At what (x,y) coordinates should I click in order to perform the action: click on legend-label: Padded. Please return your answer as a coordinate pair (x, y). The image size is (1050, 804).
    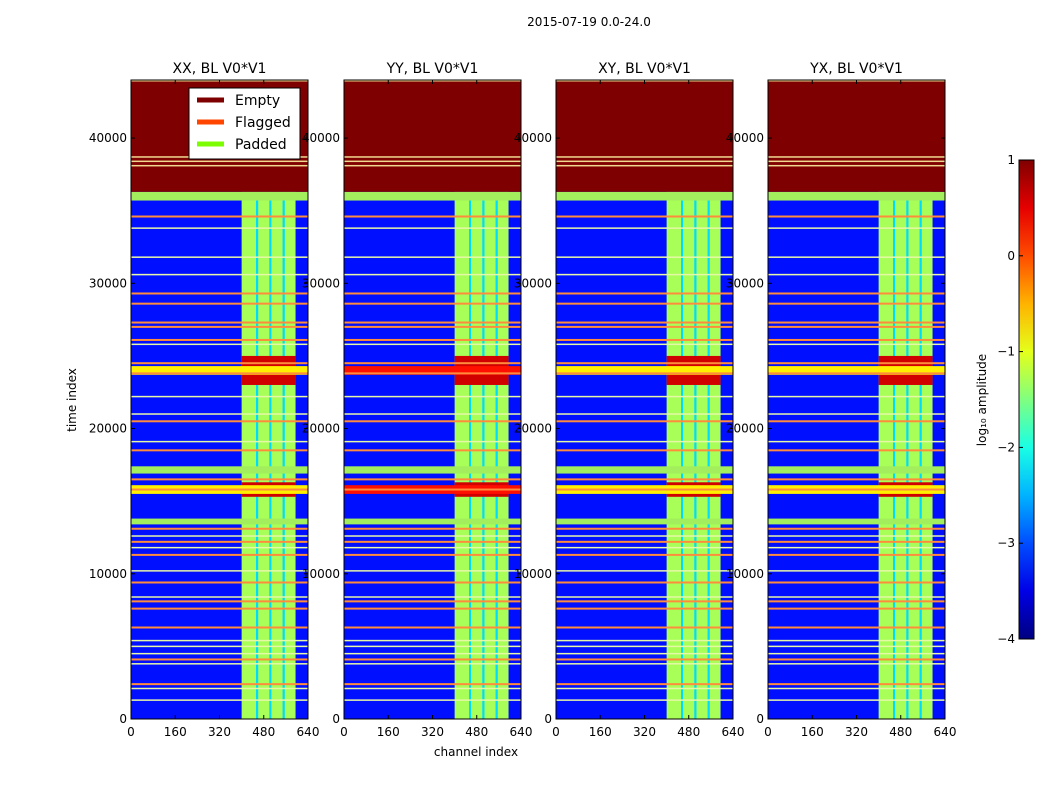
    Looking at the image, I should click on (261, 145).